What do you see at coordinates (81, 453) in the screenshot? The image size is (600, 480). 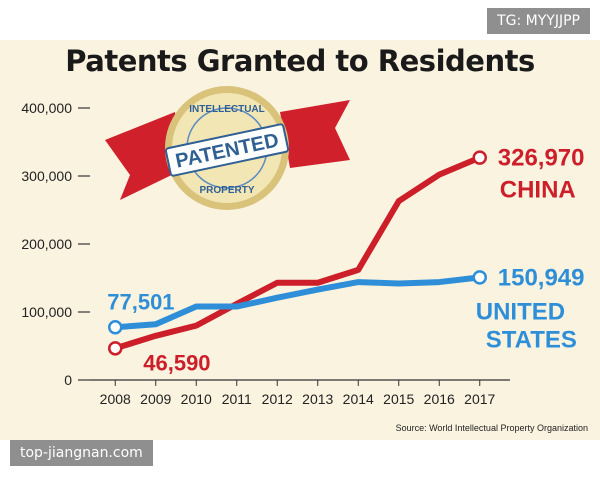 I see `site-watermark-badge: top-jiangnan.com` at bounding box center [81, 453].